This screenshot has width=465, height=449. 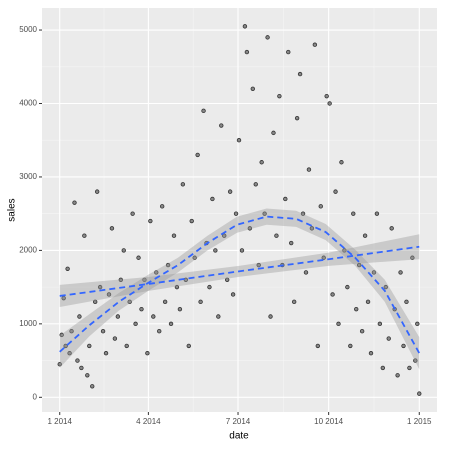 What do you see at coordinates (239, 436) in the screenshot?
I see `x-axis-title: date` at bounding box center [239, 436].